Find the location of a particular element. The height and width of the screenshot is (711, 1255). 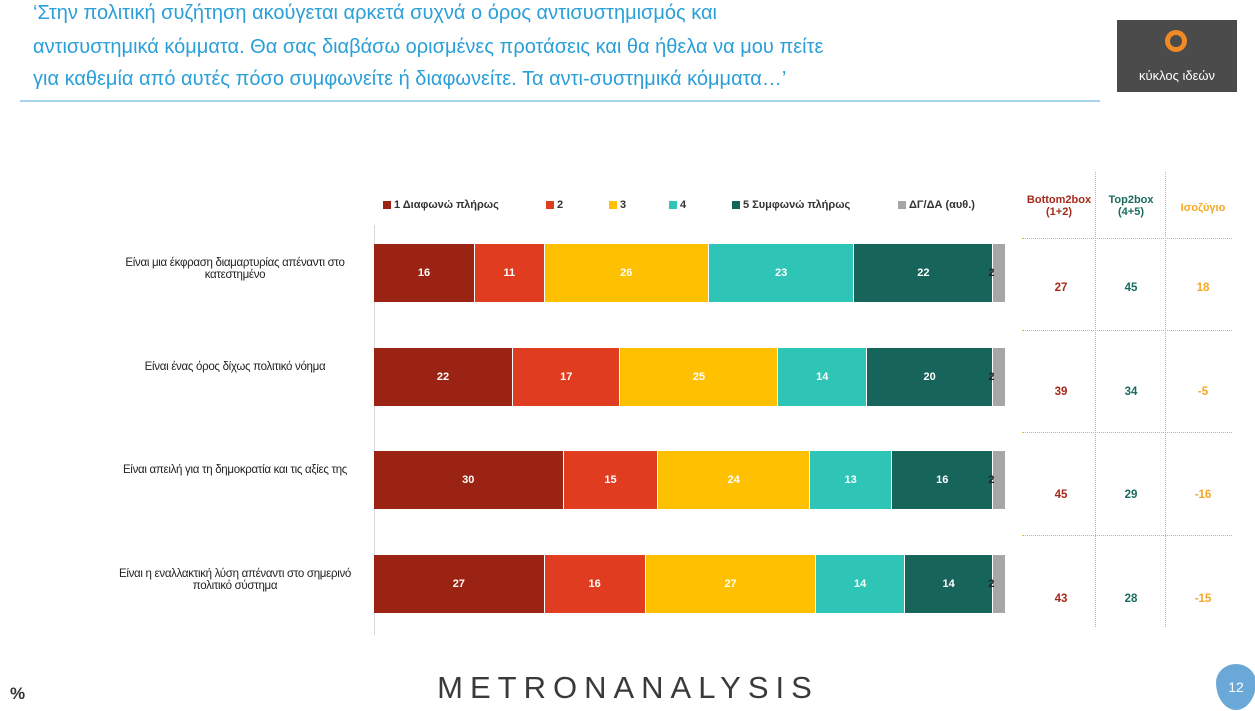

bar-segment: 20 is located at coordinates (930, 377).